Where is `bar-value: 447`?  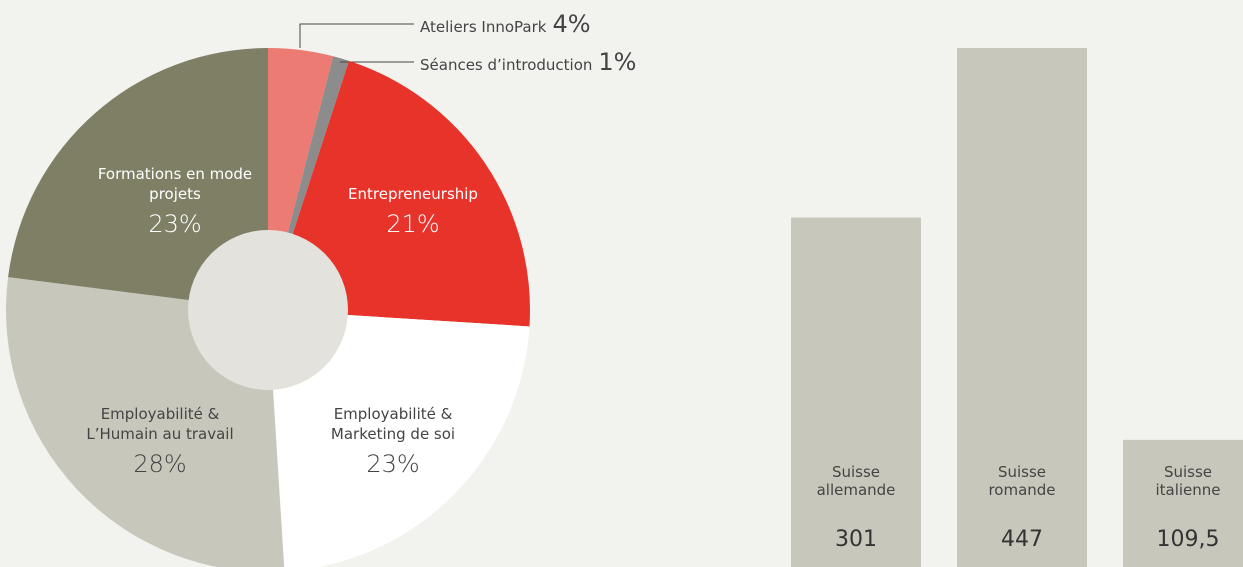 bar-value: 447 is located at coordinates (1022, 539).